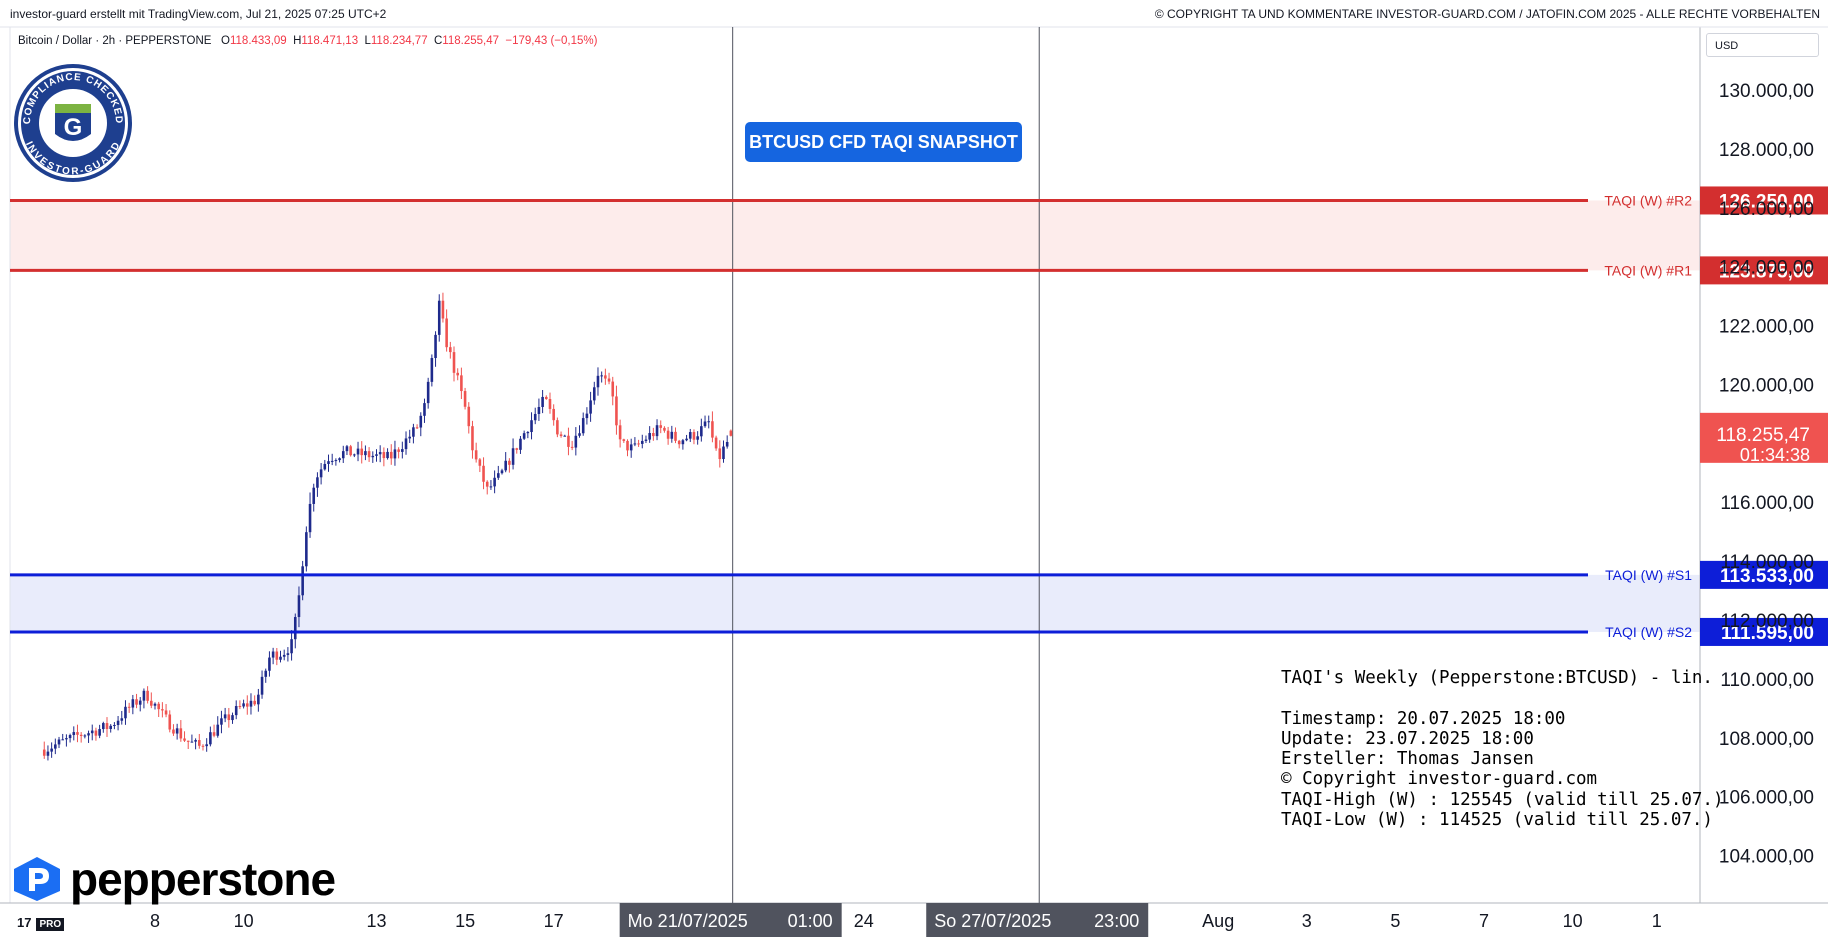 This screenshot has width=1828, height=937. What do you see at coordinates (1766, 91) in the screenshot?
I see `price-tick-label: 130.000,00` at bounding box center [1766, 91].